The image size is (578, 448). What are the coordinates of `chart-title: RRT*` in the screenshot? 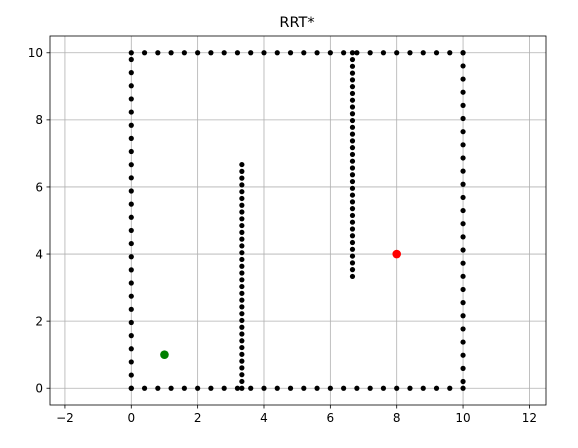 It's located at (296, 23).